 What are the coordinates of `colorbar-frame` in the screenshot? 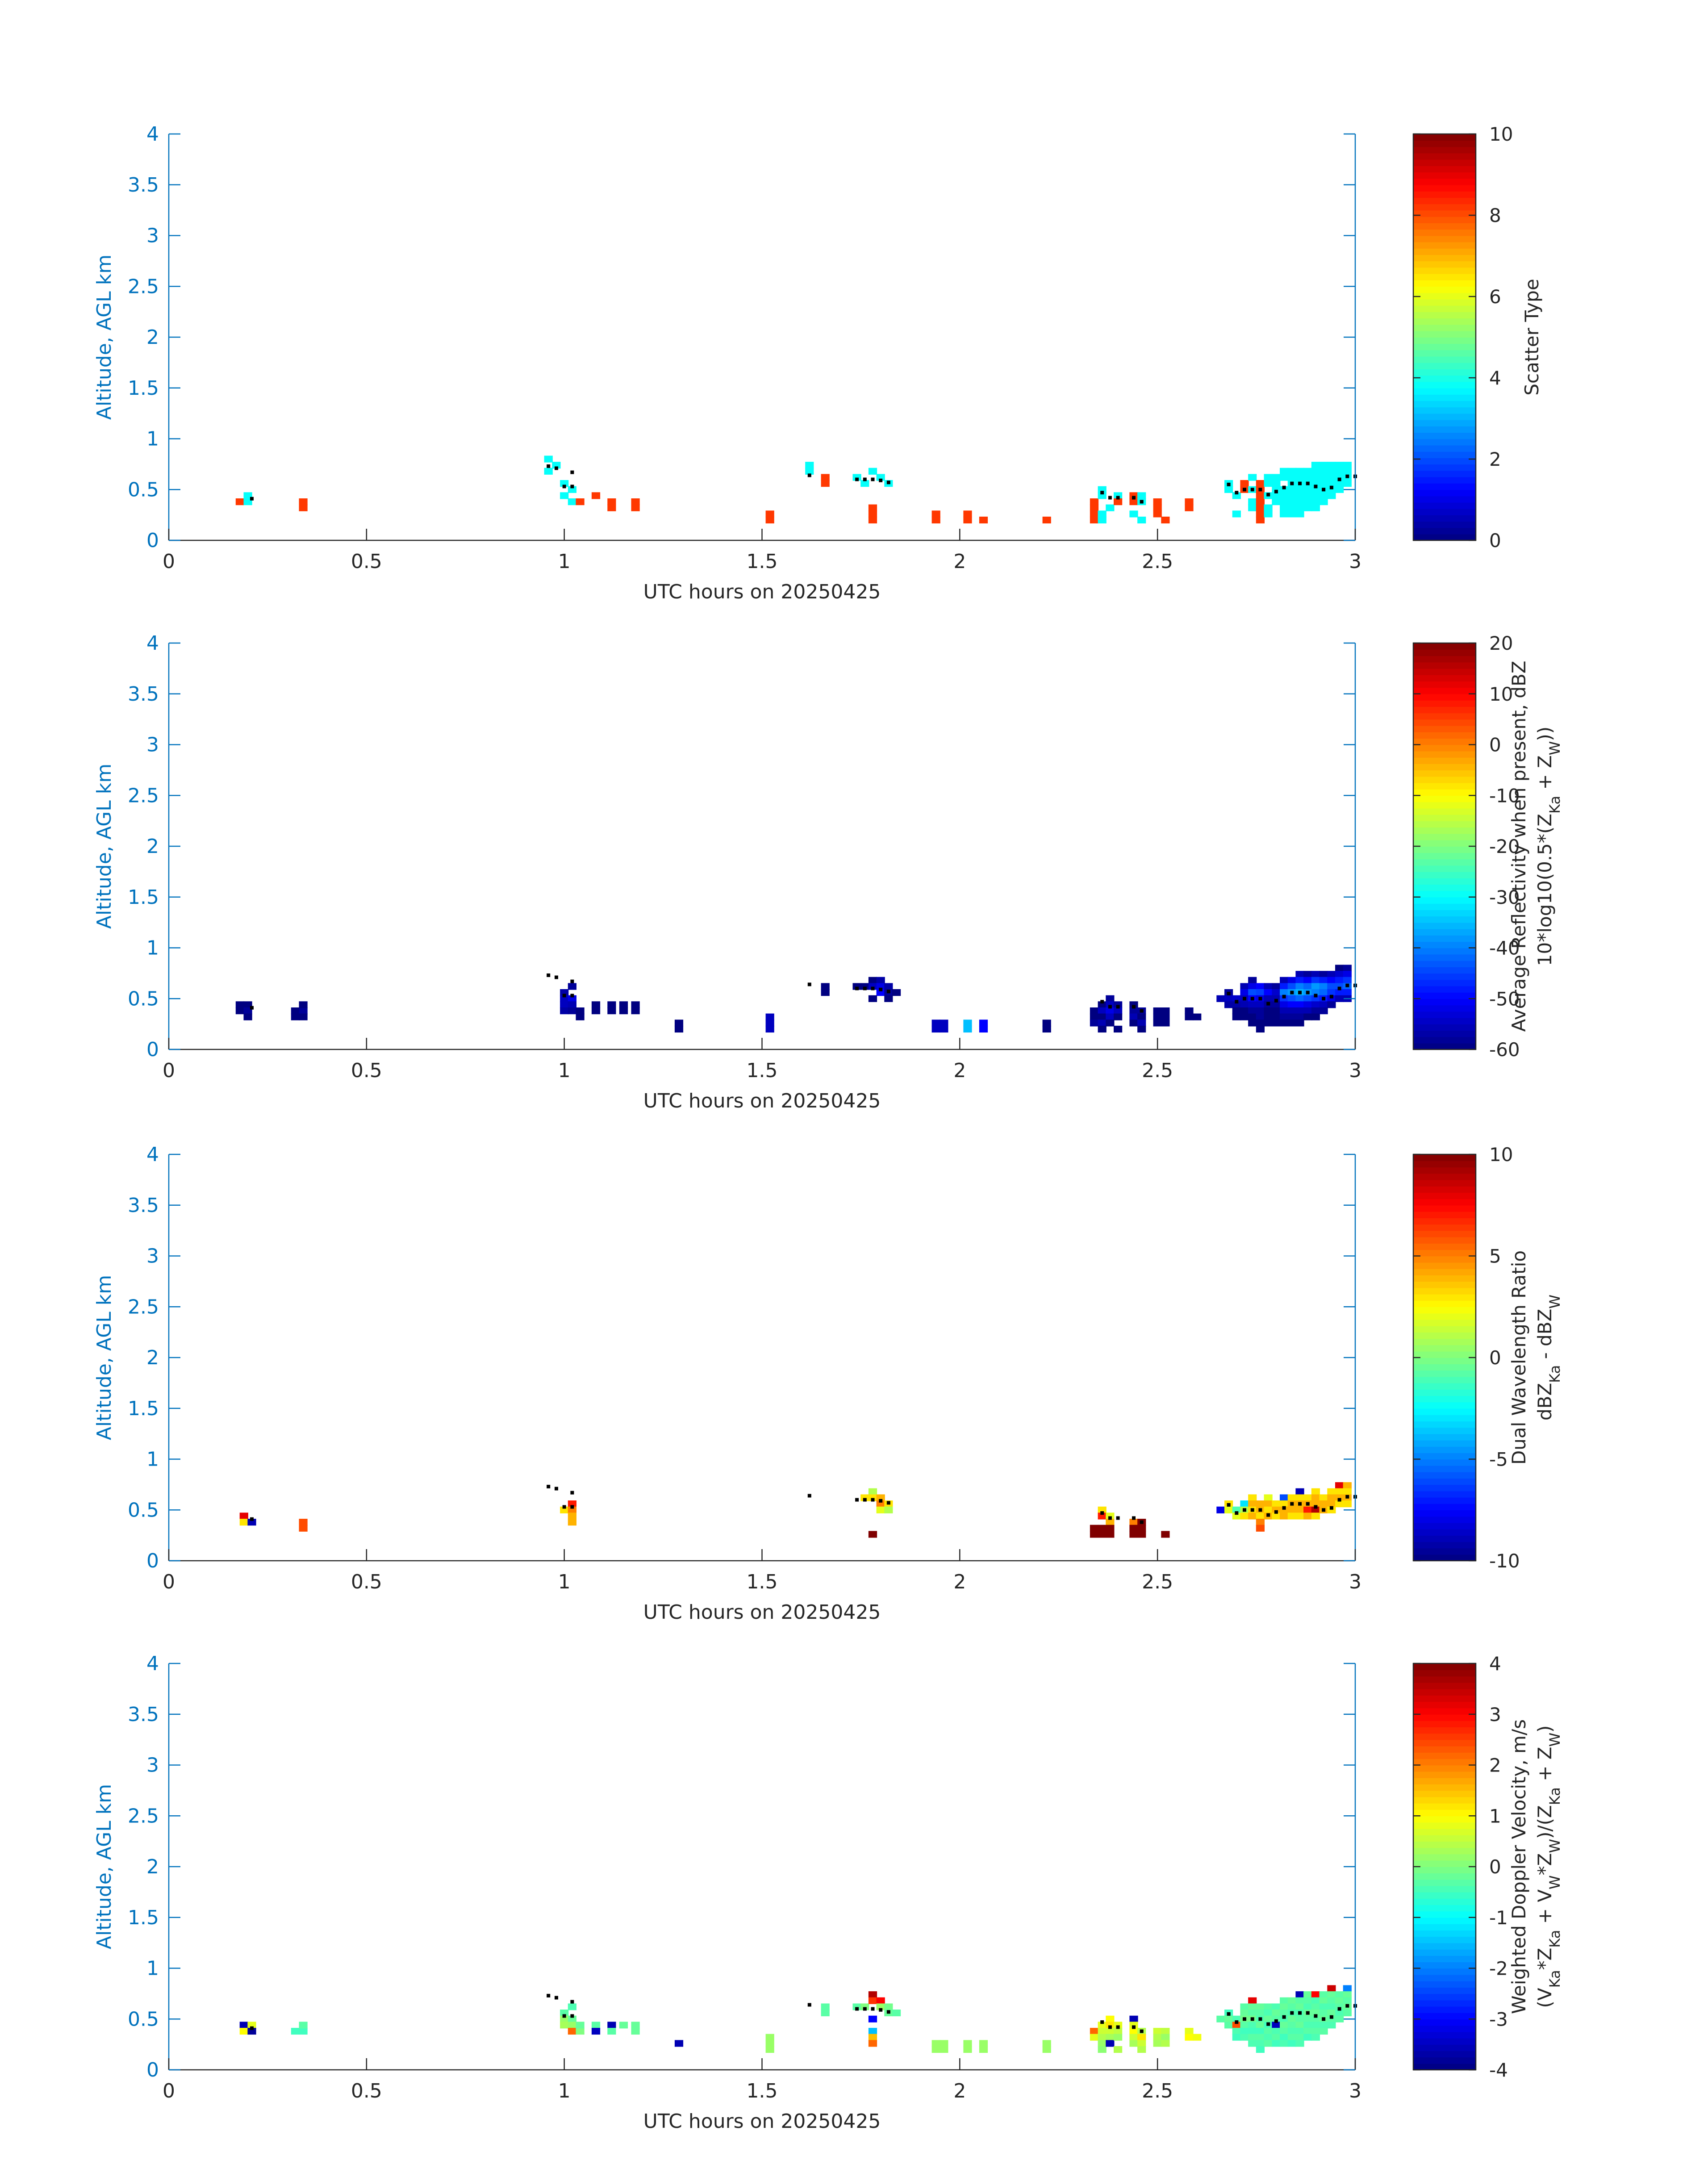 It's located at (1444, 337).